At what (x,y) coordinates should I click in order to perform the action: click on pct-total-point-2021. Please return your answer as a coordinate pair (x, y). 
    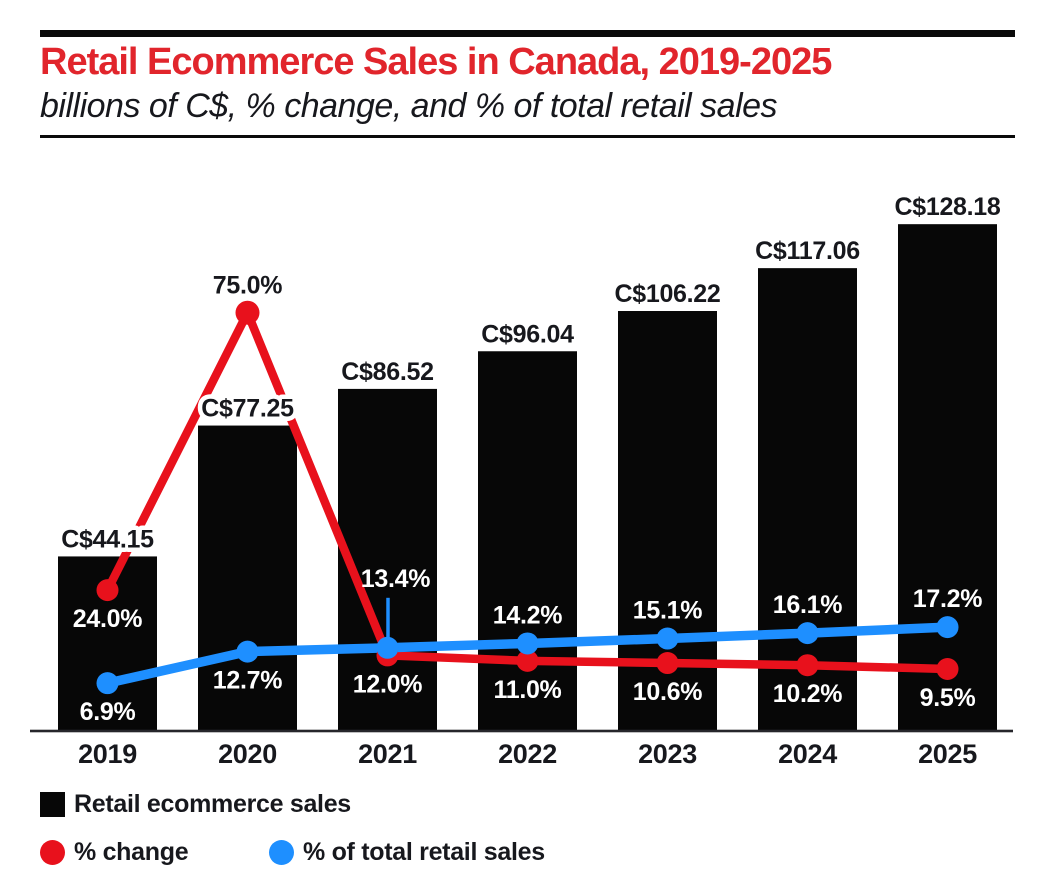
    Looking at the image, I should click on (387, 647).